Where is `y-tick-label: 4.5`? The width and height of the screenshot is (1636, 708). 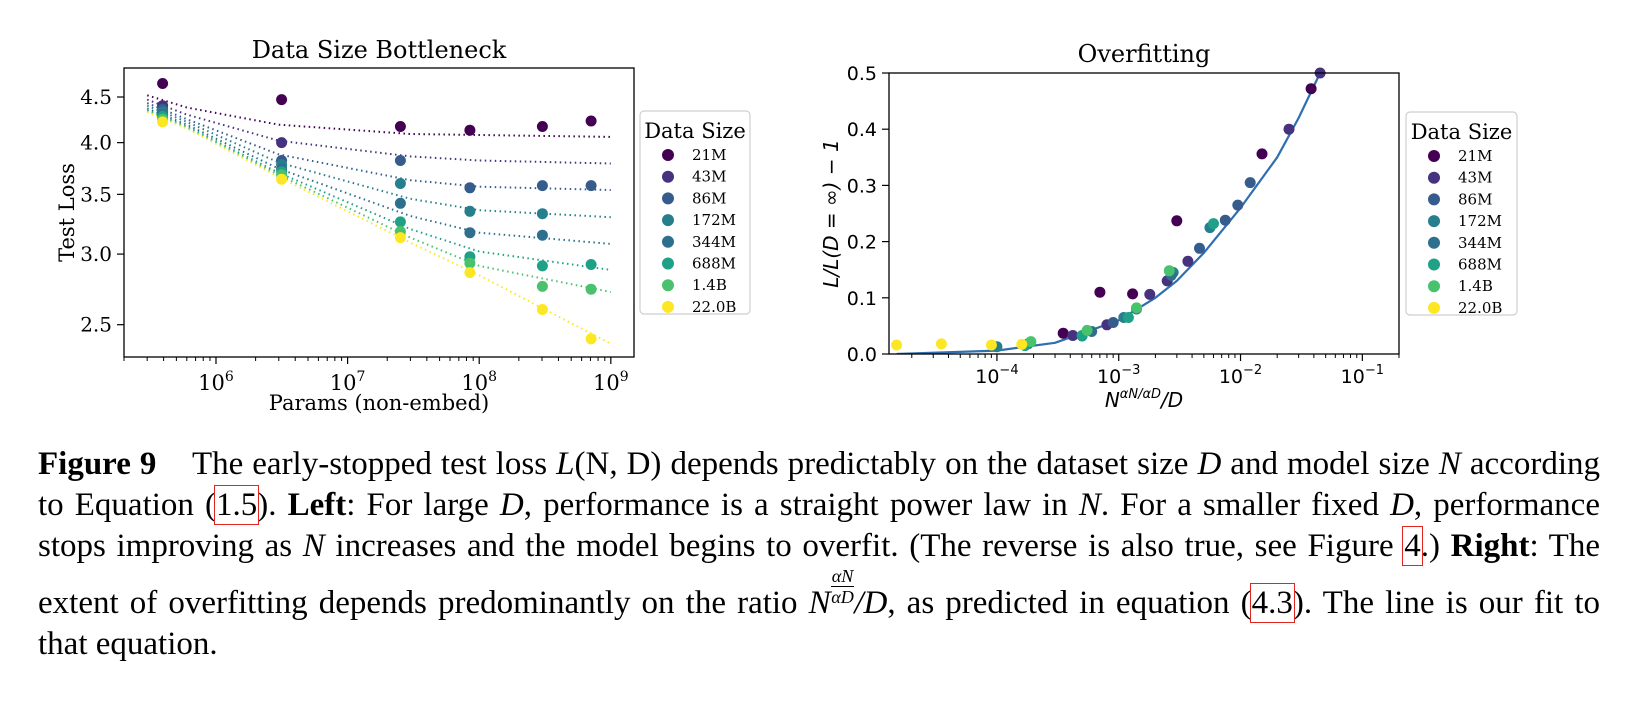 y-tick-label: 4.5 is located at coordinates (96, 97).